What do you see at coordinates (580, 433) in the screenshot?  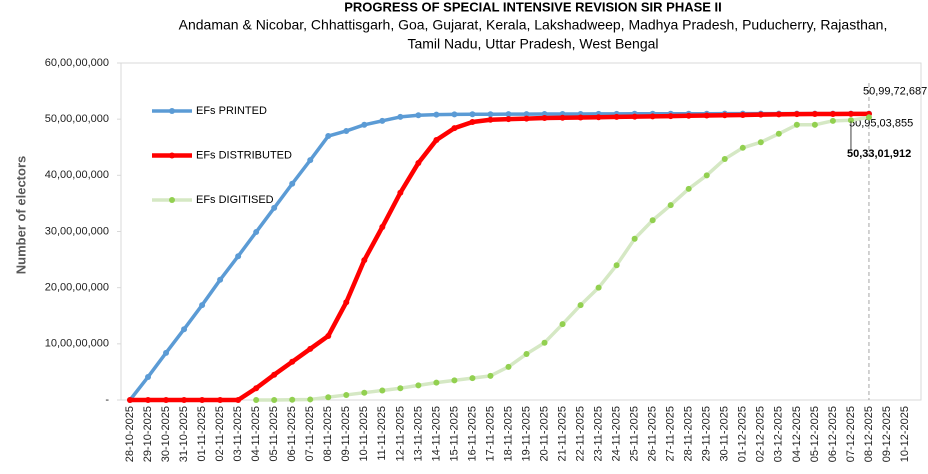 I see `x-tick-label: 22-11-2025` at bounding box center [580, 433].